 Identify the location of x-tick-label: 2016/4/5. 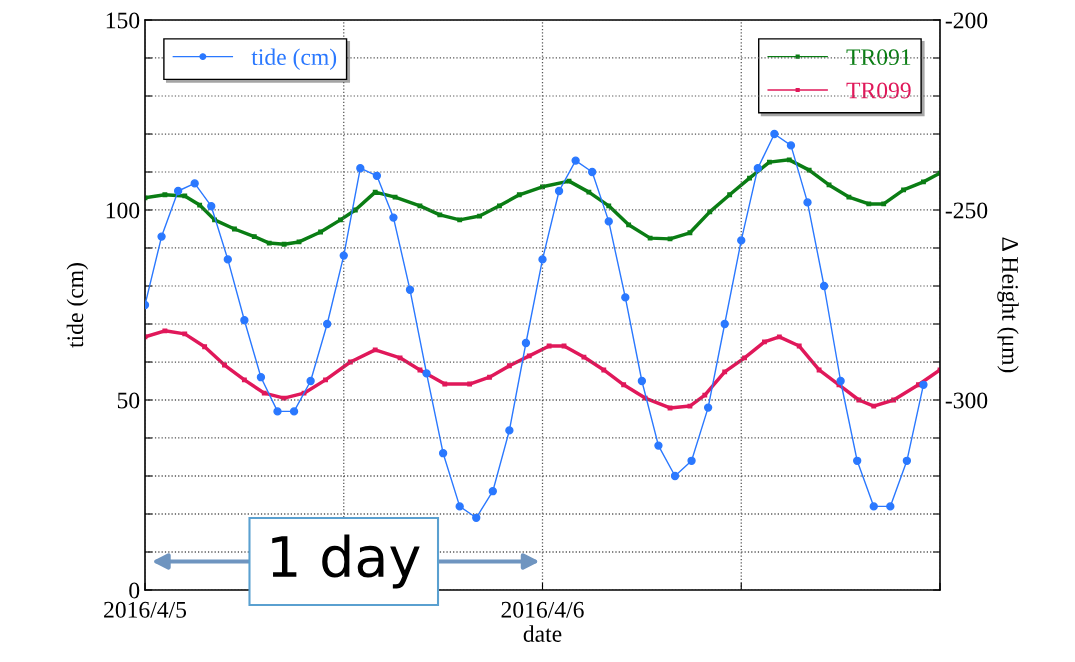
(145, 609).